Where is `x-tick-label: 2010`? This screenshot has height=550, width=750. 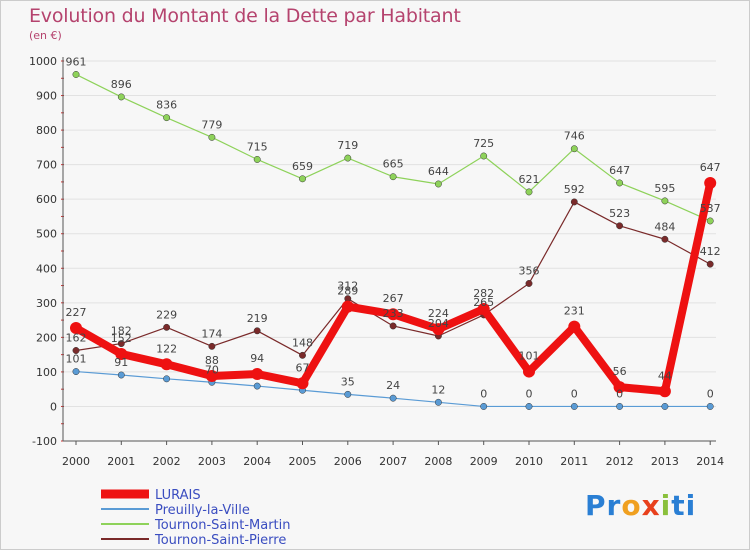 x-tick-label: 2010 is located at coordinates (529, 461).